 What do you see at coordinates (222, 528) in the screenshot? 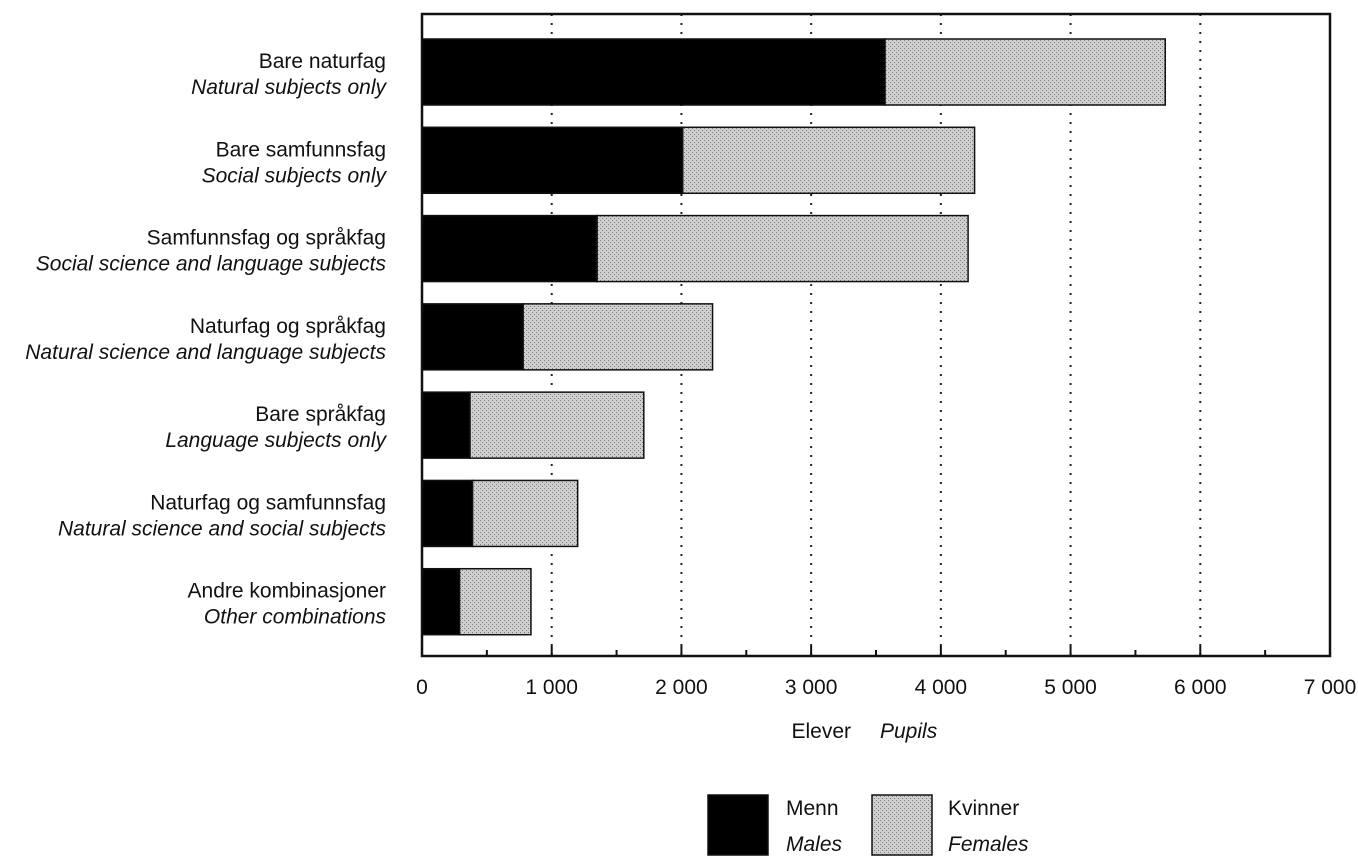
I see `category-label-en: Natural science and social subjects` at bounding box center [222, 528].